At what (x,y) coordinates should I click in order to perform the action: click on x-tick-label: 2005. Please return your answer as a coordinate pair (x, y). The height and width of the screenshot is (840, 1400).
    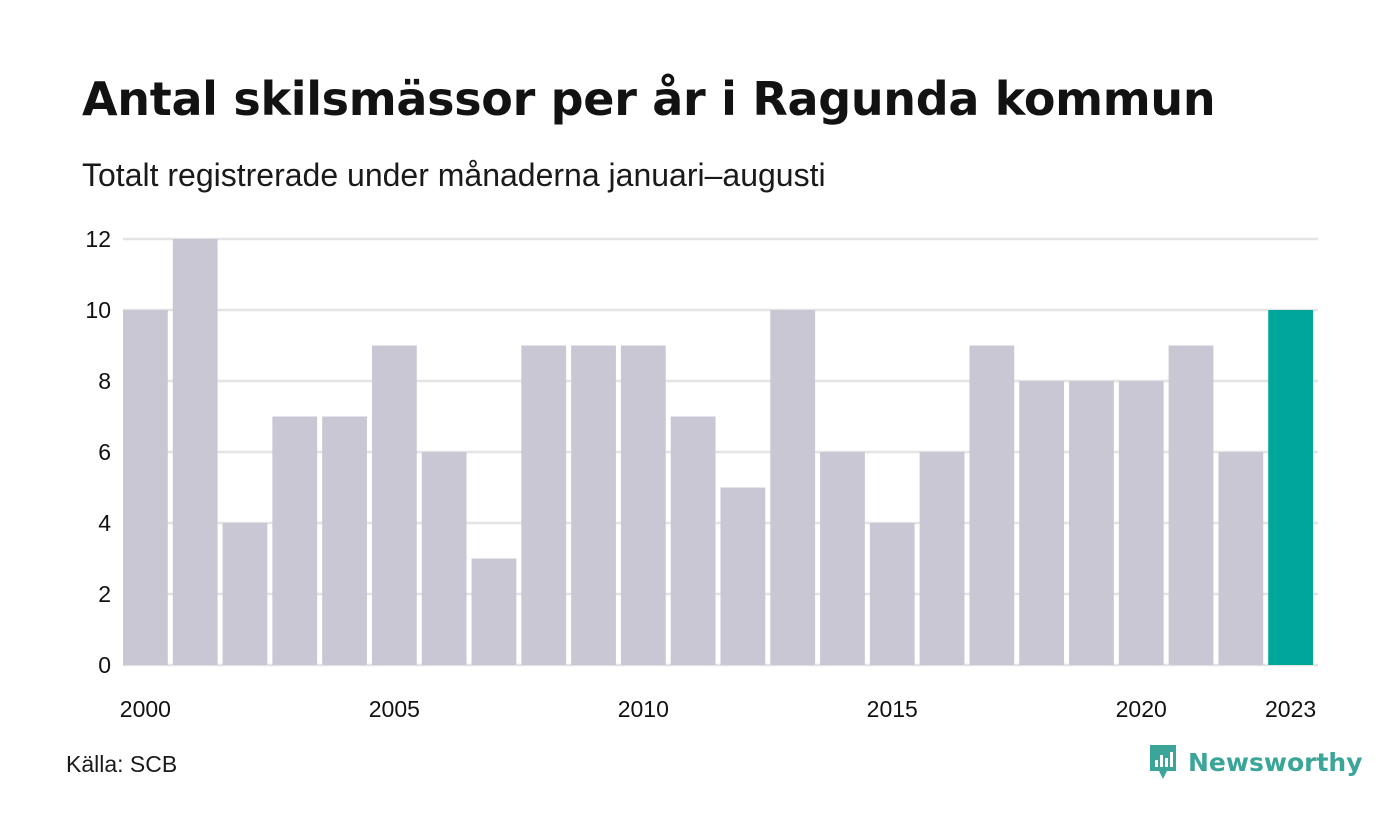
    Looking at the image, I should click on (394, 709).